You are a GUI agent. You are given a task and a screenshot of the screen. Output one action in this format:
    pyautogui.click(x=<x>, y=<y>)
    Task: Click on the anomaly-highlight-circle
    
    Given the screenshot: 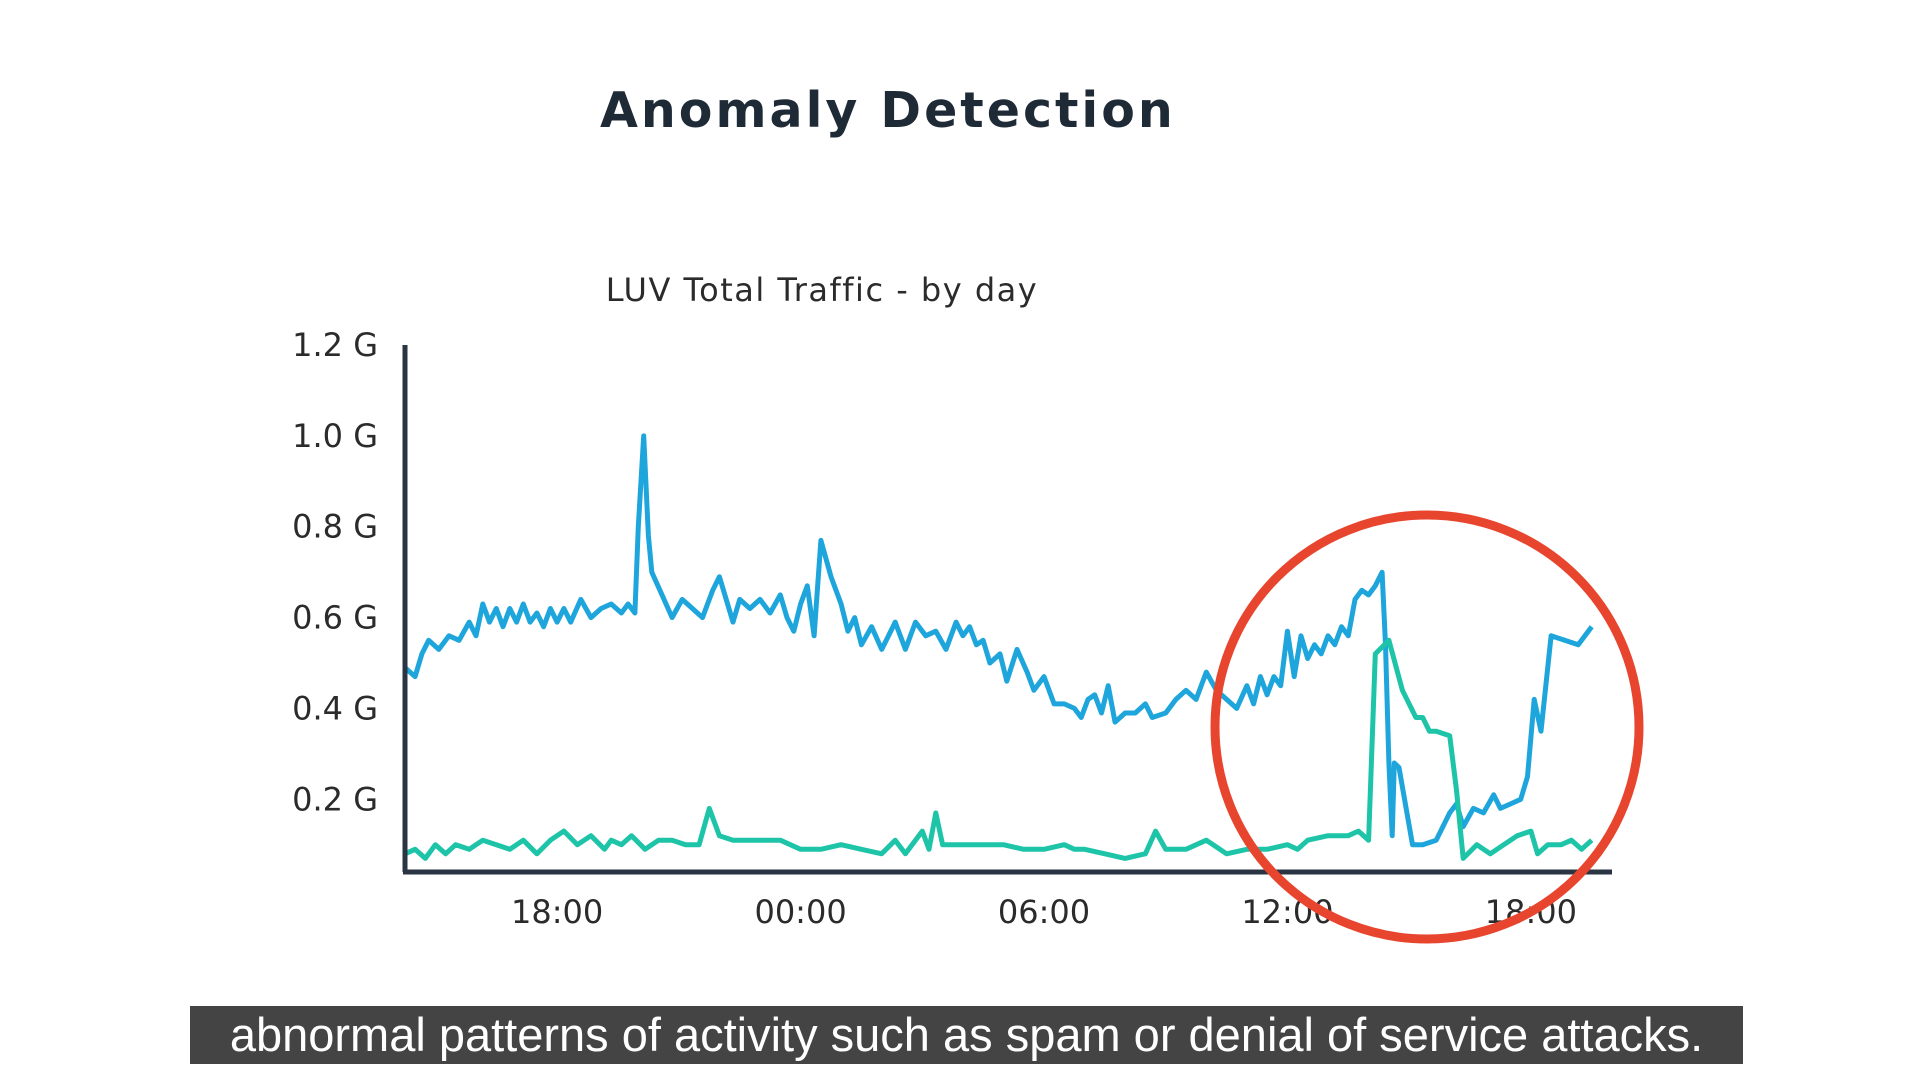 What is the action you would take?
    pyautogui.click(x=1427, y=727)
    